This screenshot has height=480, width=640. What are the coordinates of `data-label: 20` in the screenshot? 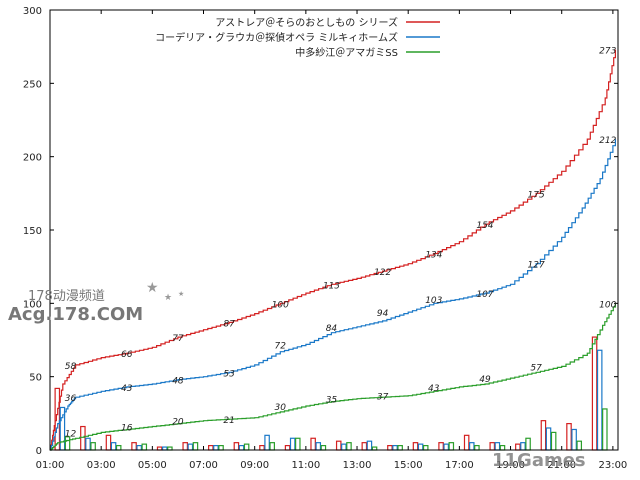 It's located at (178, 423).